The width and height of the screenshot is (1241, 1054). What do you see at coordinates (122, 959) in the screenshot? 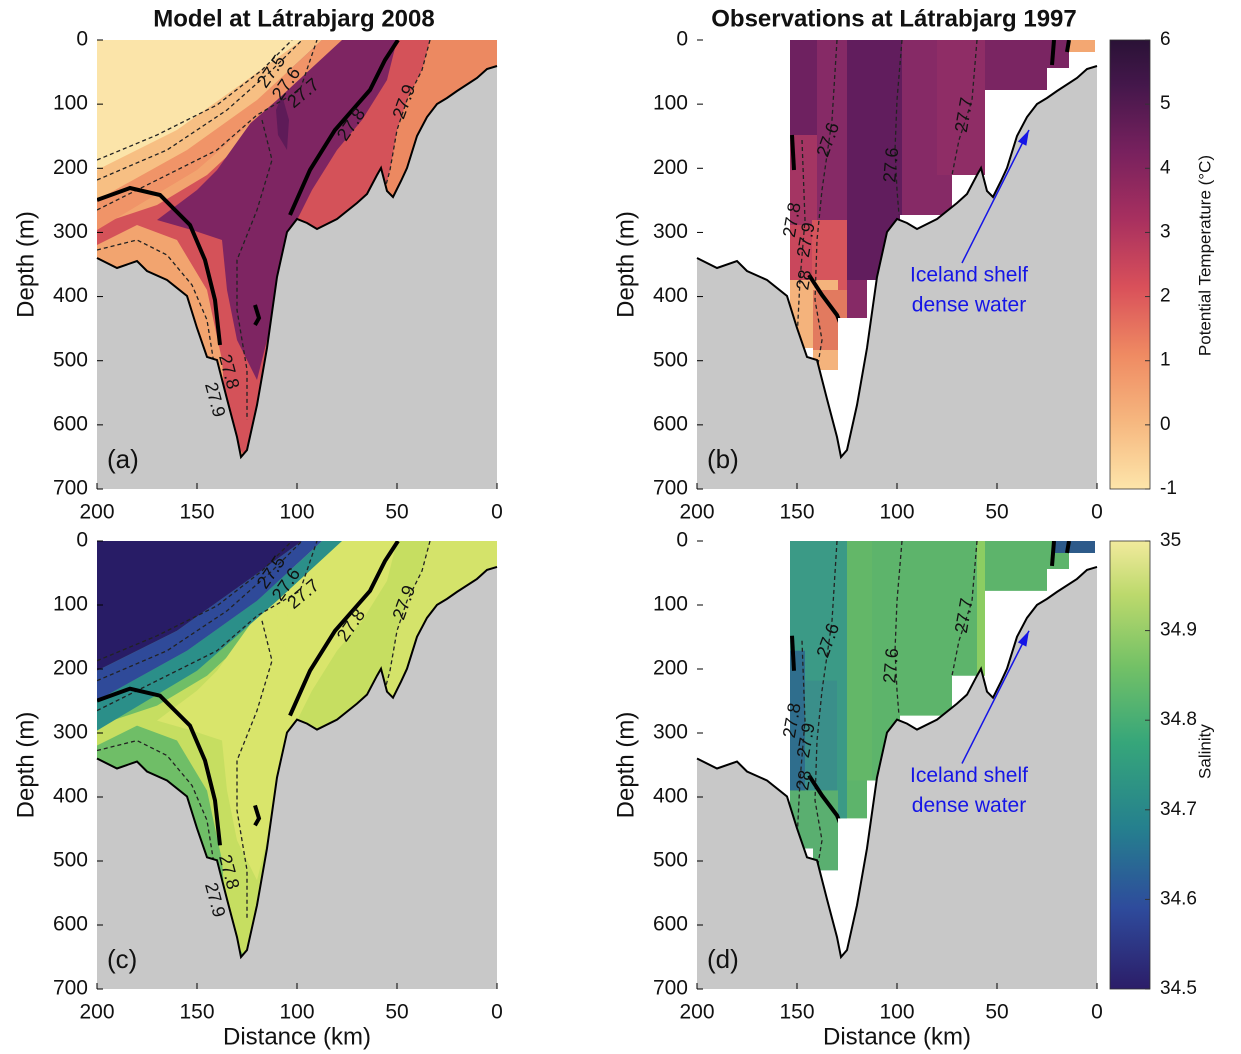
I see `panel-label: (c)` at bounding box center [122, 959].